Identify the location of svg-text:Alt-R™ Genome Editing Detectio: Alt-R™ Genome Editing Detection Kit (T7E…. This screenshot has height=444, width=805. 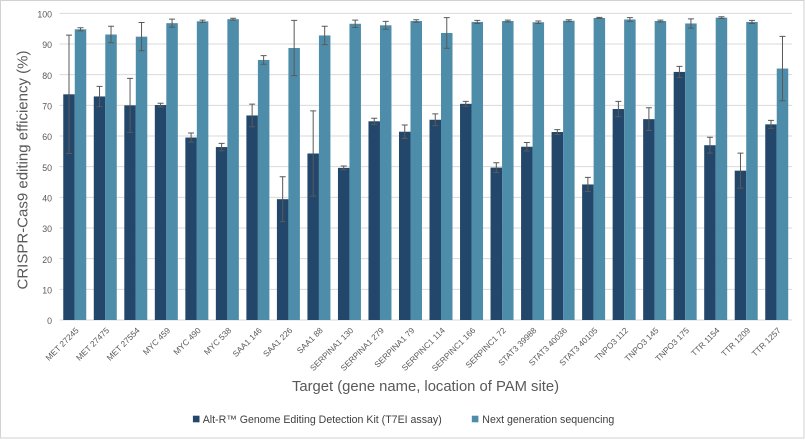
(322, 420).